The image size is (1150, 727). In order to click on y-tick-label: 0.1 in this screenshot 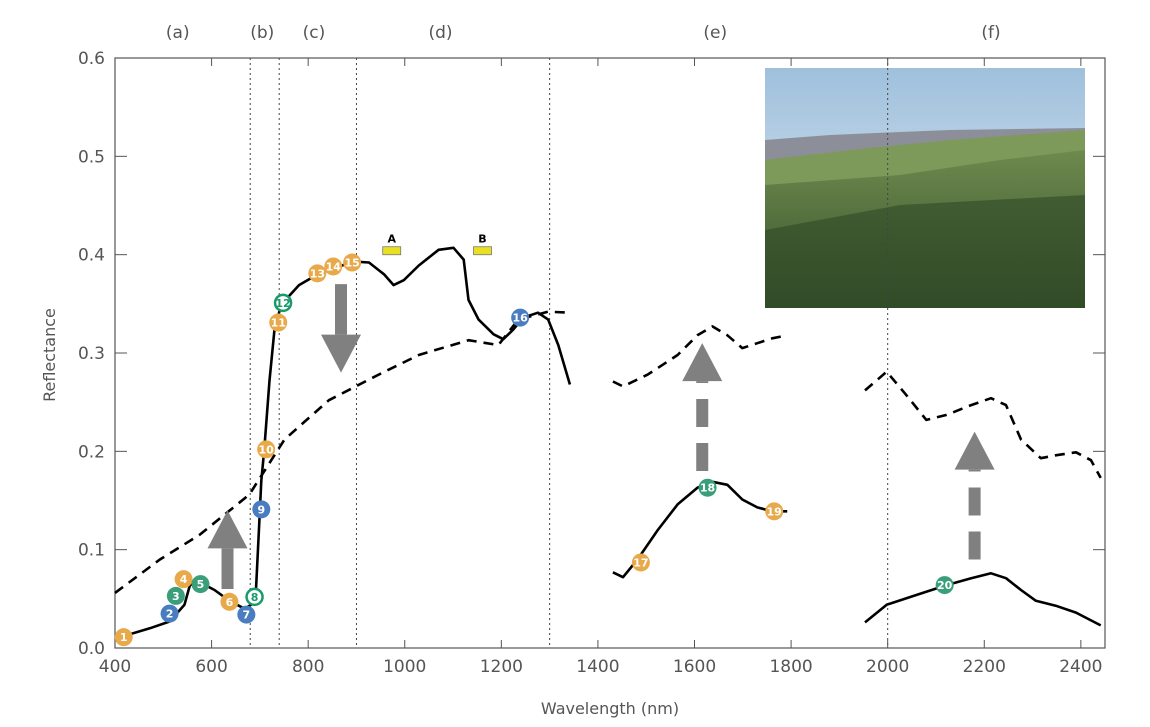, I will do `click(91, 551)`.